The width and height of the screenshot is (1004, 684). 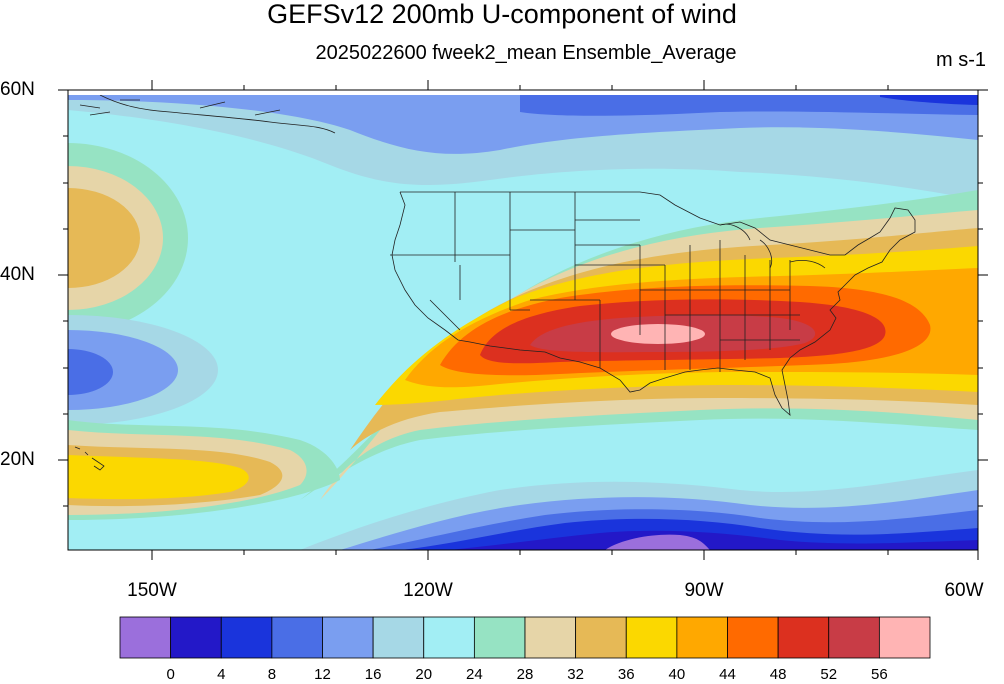 What do you see at coordinates (90, 372) in the screenshot?
I see `contour-blob-12-pac` at bounding box center [90, 372].